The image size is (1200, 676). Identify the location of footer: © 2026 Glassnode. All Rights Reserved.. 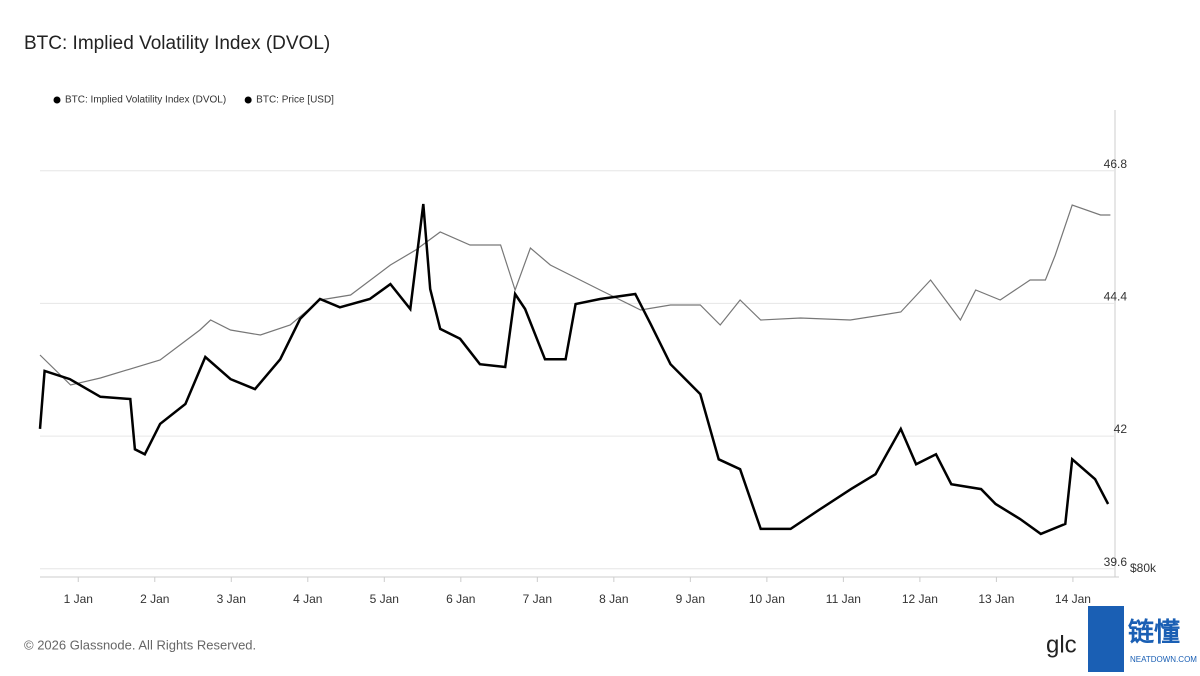
(140, 644).